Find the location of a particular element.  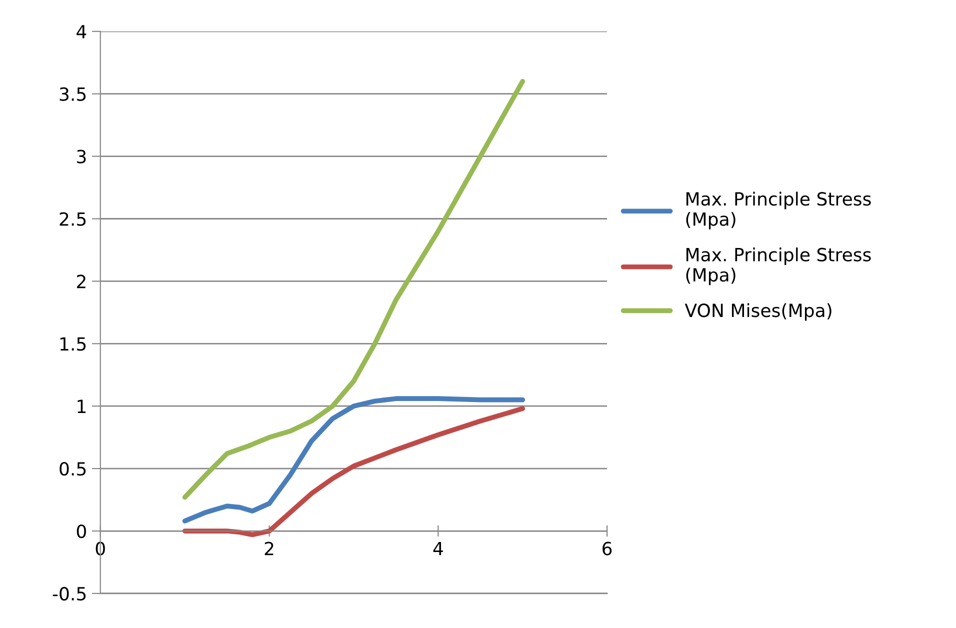

y-tick-label: 2 is located at coordinates (81, 281).